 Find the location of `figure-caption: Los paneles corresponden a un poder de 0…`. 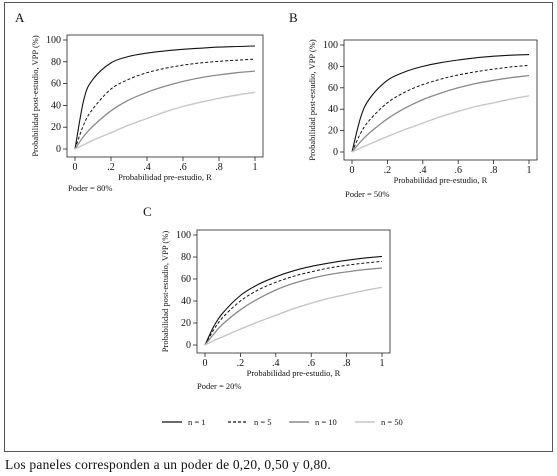

figure-caption: Los paneles corresponden a un poder de 0… is located at coordinates (168, 464).